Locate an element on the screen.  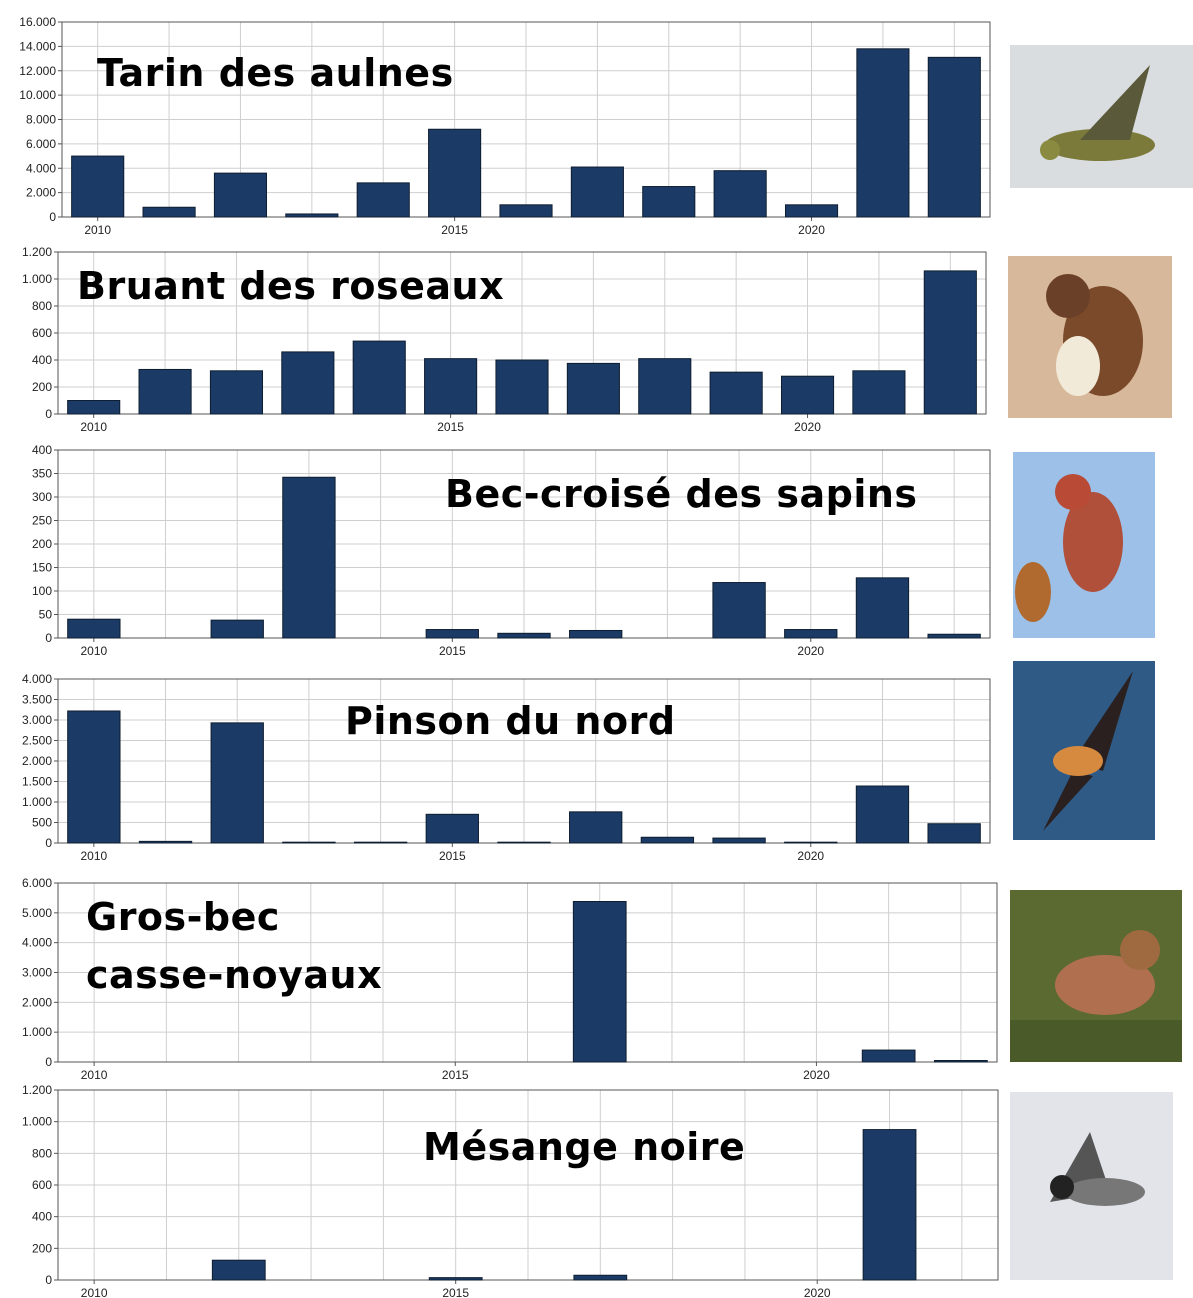
y-tick-label: 350 is located at coordinates (42, 474).